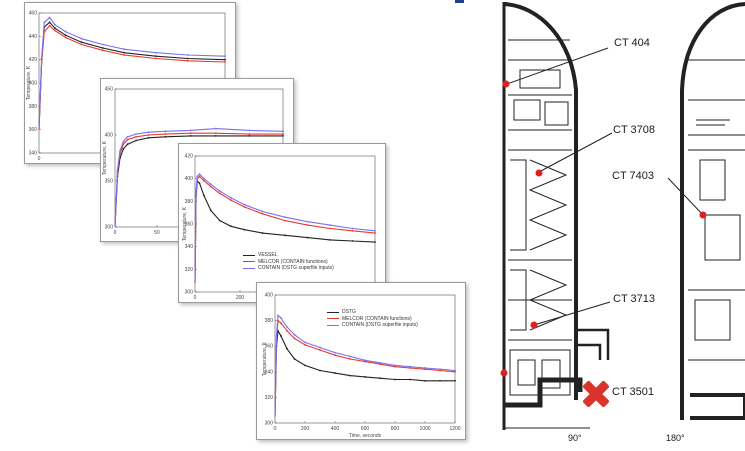  What do you see at coordinates (189, 202) in the screenshot?
I see `y-tick-label: 380` at bounding box center [189, 202].